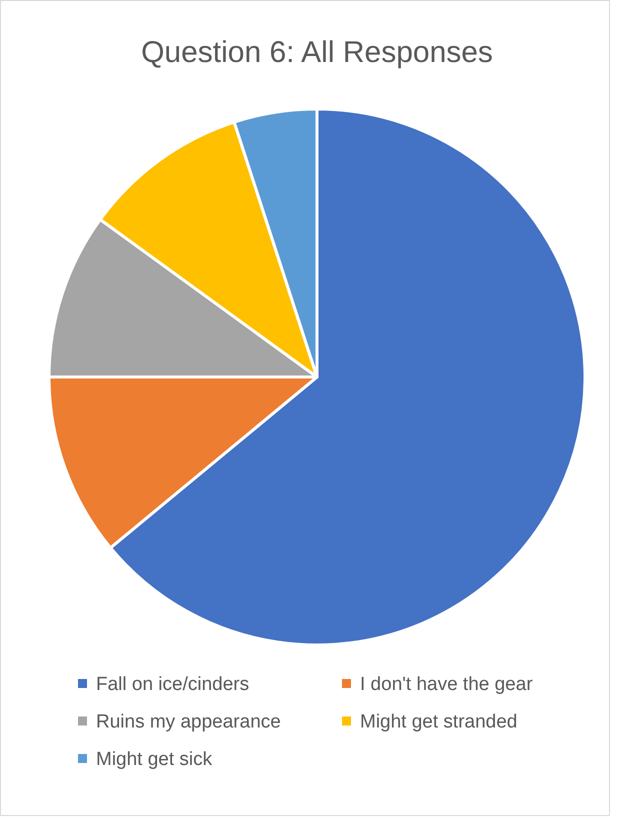 The width and height of the screenshot is (619, 819). I want to click on legend-label: Ruins my appearance, so click(188, 722).